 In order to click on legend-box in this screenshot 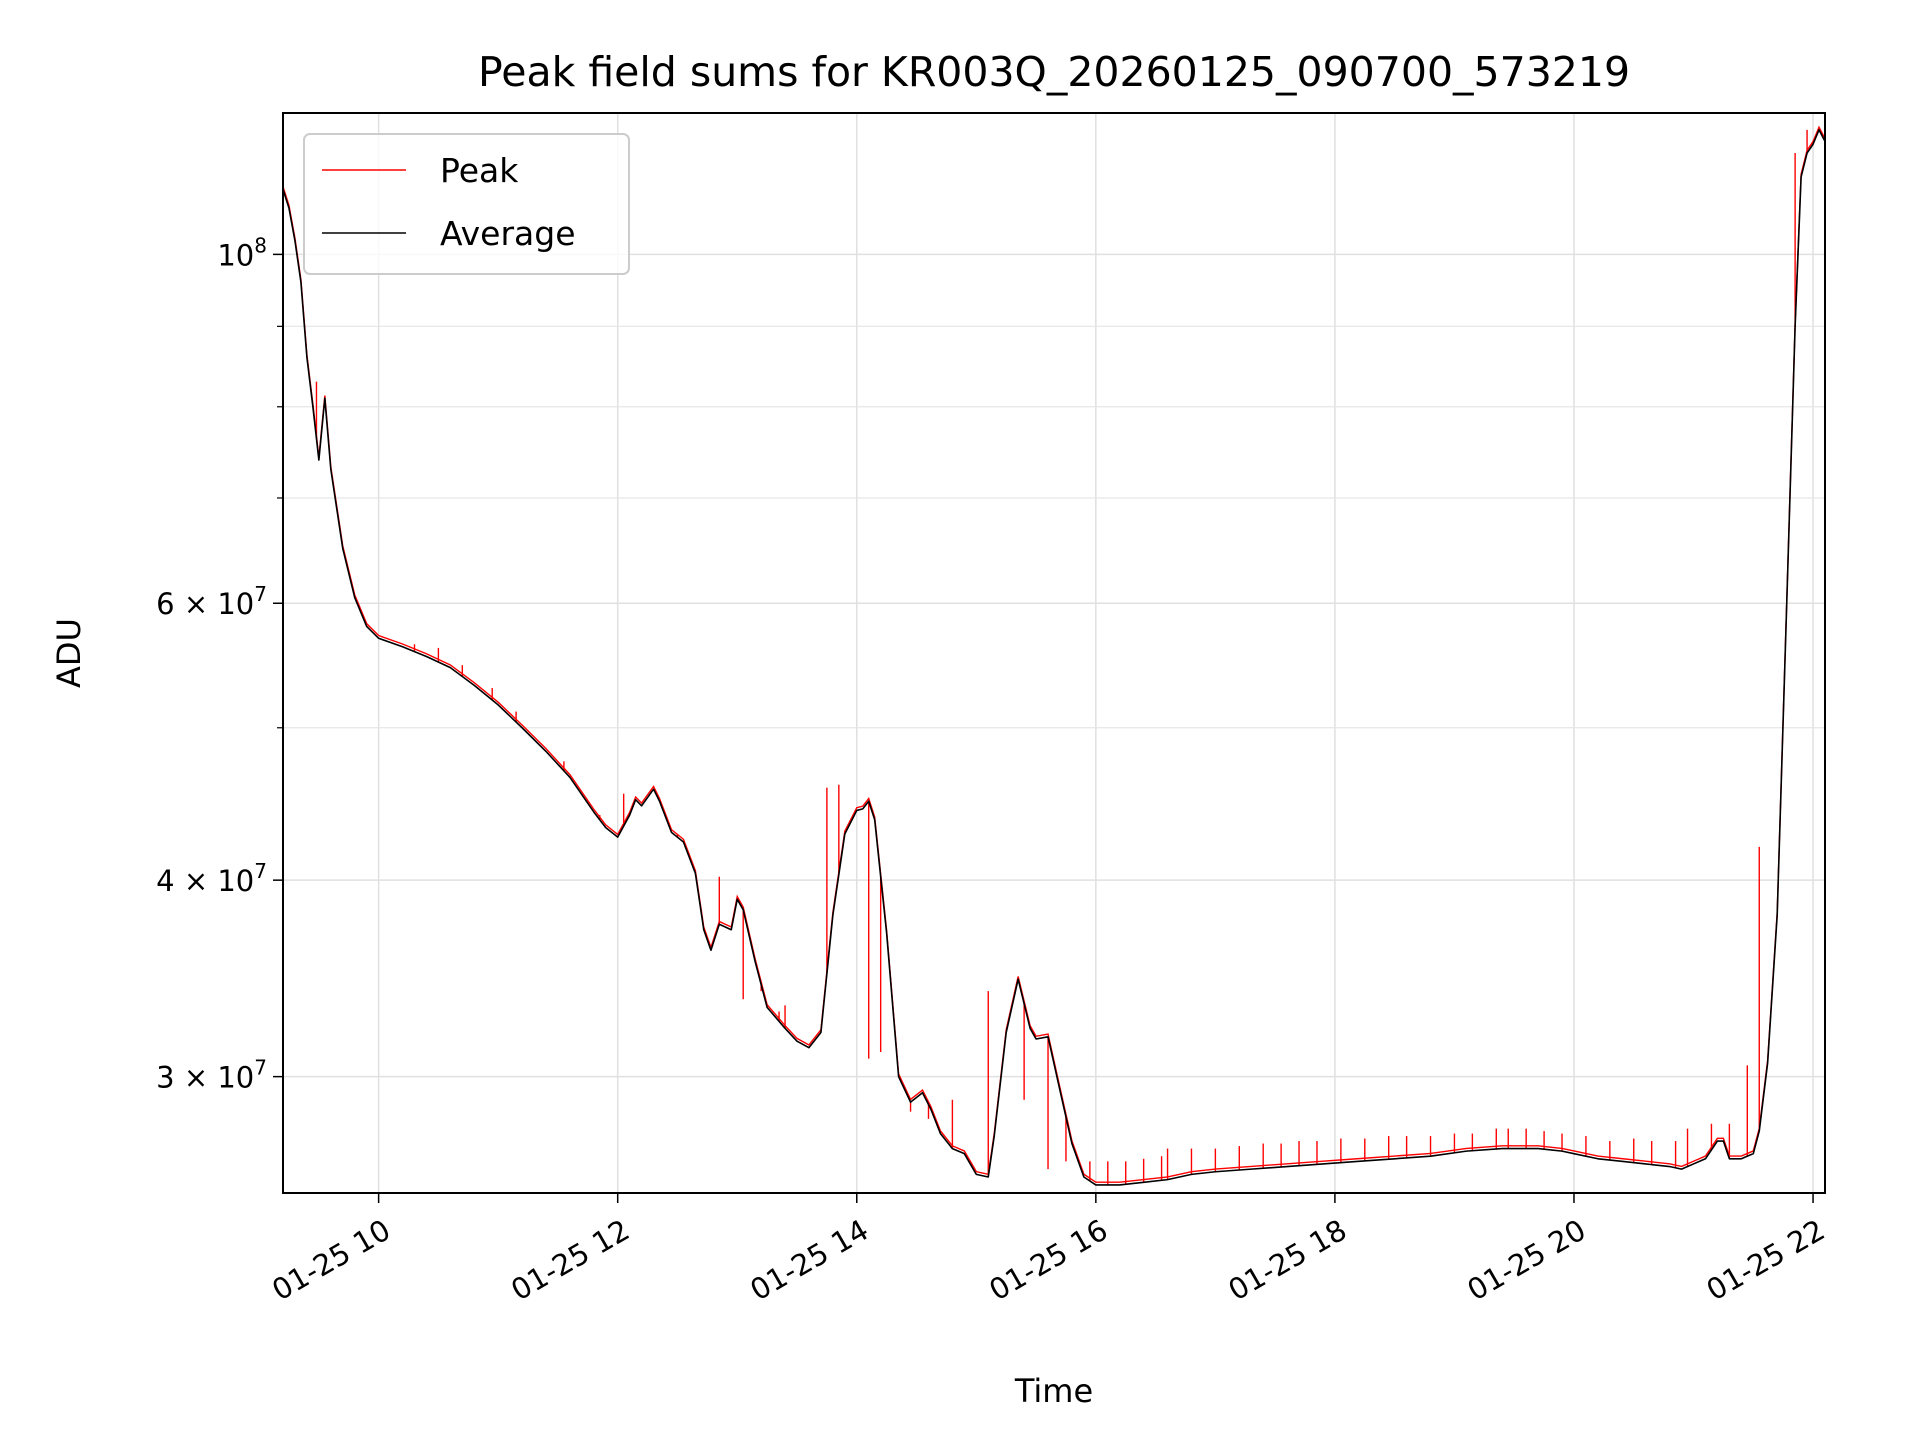, I will do `click(466, 204)`.